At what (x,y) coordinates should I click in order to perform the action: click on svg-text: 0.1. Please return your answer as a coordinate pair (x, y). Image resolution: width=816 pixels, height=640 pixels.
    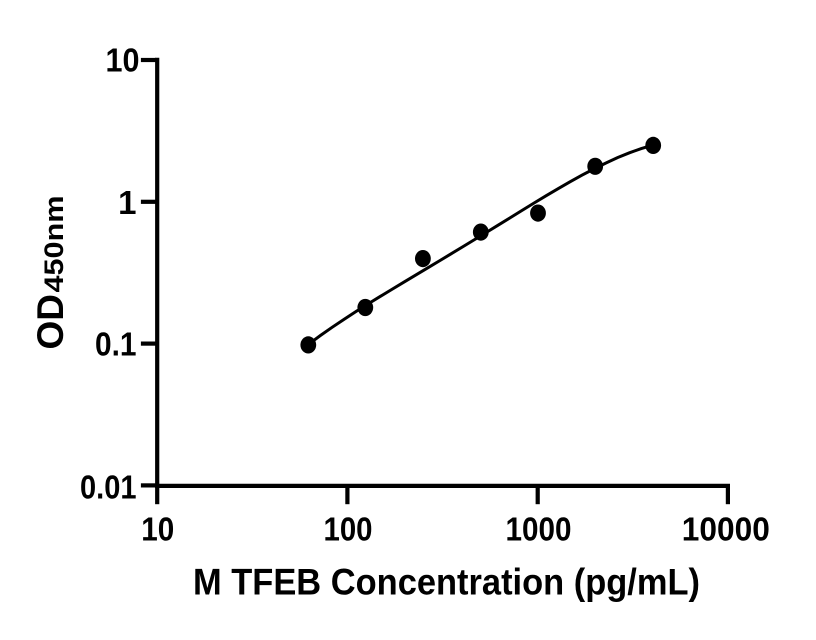
    Looking at the image, I should click on (116, 344).